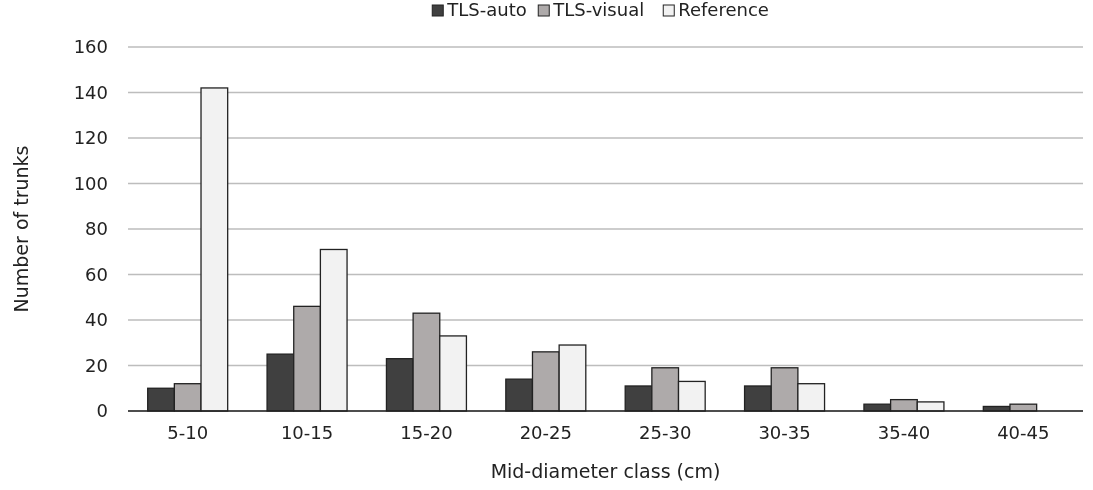 This screenshot has height=490, width=1093. Describe the element at coordinates (545, 432) in the screenshot. I see `x-tick-label: 20-25` at that location.